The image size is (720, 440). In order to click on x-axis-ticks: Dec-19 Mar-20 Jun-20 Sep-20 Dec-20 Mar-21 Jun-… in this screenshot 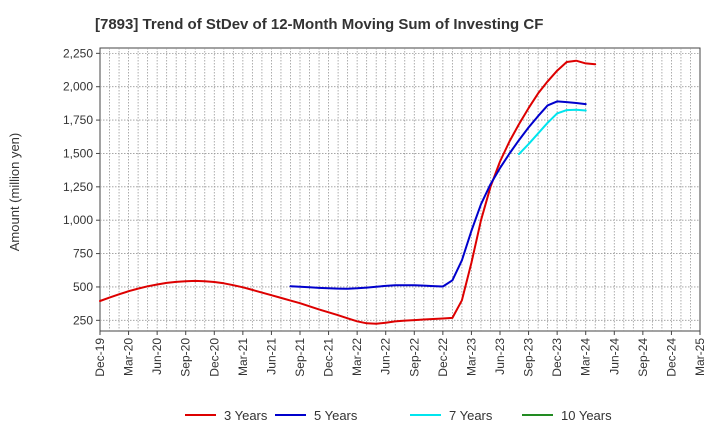, I will do `click(400, 354)`.